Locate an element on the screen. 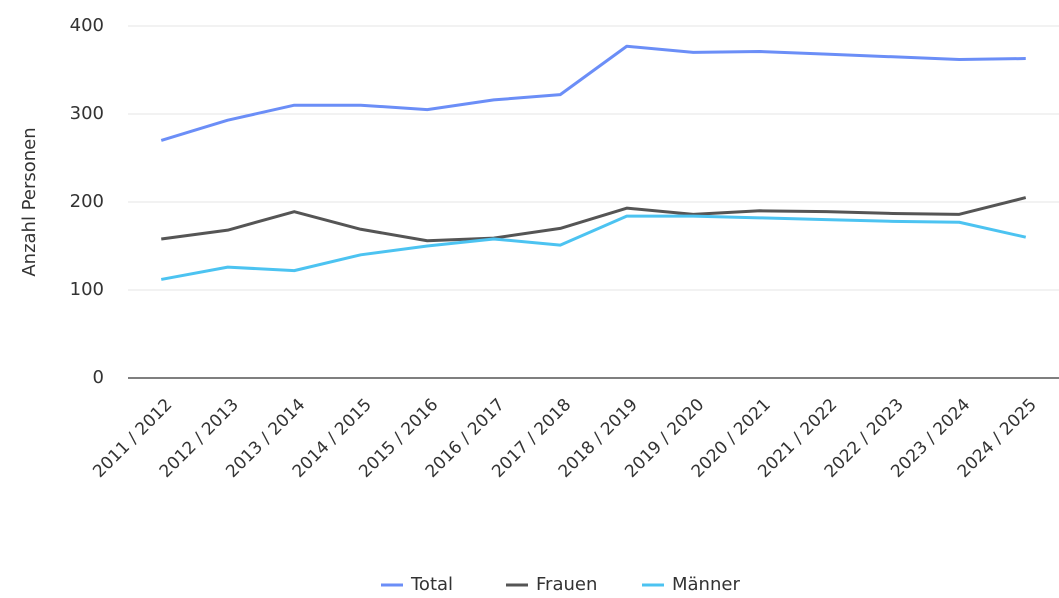 This screenshot has width=1059, height=598. y-tick-label: 200 is located at coordinates (87, 201).